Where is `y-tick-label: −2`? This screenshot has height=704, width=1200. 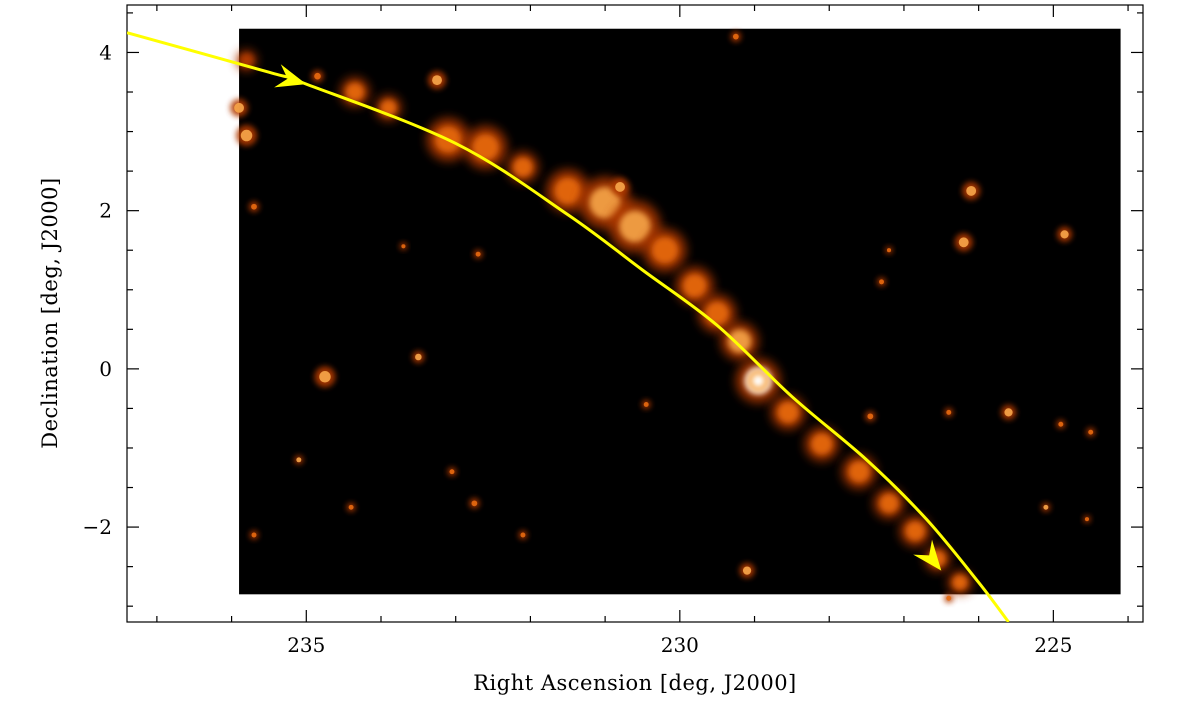
y-tick-label: −2 is located at coordinates (97, 527).